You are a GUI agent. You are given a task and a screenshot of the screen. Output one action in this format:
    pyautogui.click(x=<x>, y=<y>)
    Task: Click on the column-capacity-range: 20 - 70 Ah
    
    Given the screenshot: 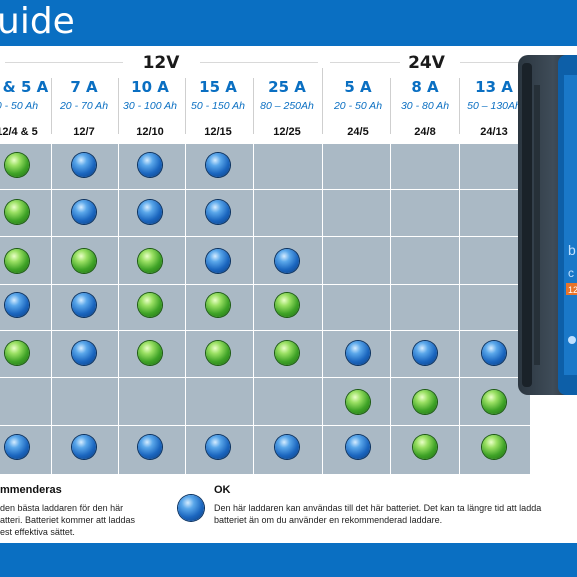 What is the action you would take?
    pyautogui.click(x=84, y=106)
    